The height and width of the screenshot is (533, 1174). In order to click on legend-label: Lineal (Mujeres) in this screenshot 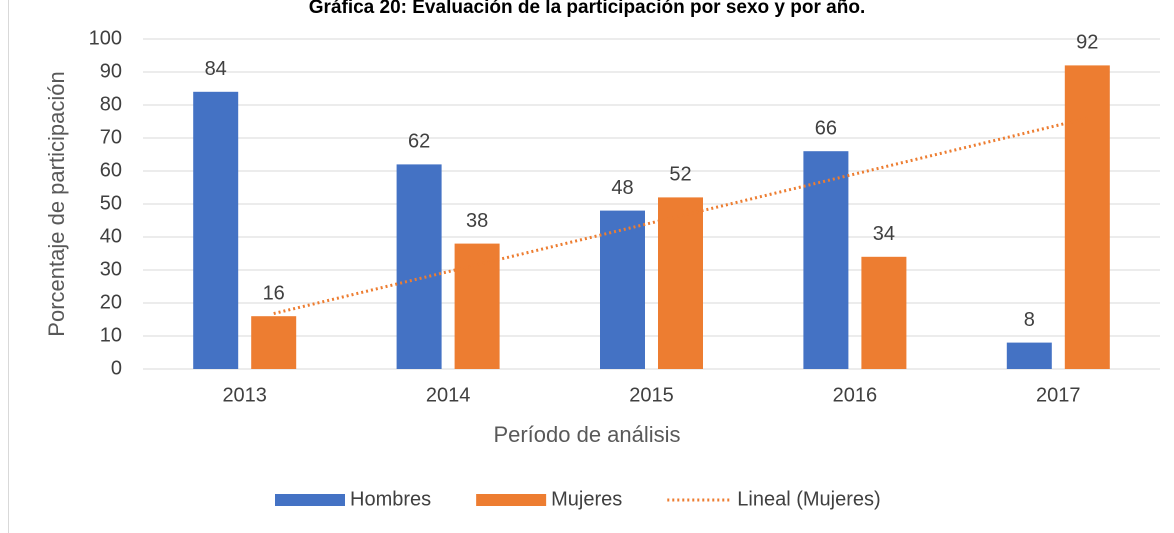, I will do `click(808, 499)`.